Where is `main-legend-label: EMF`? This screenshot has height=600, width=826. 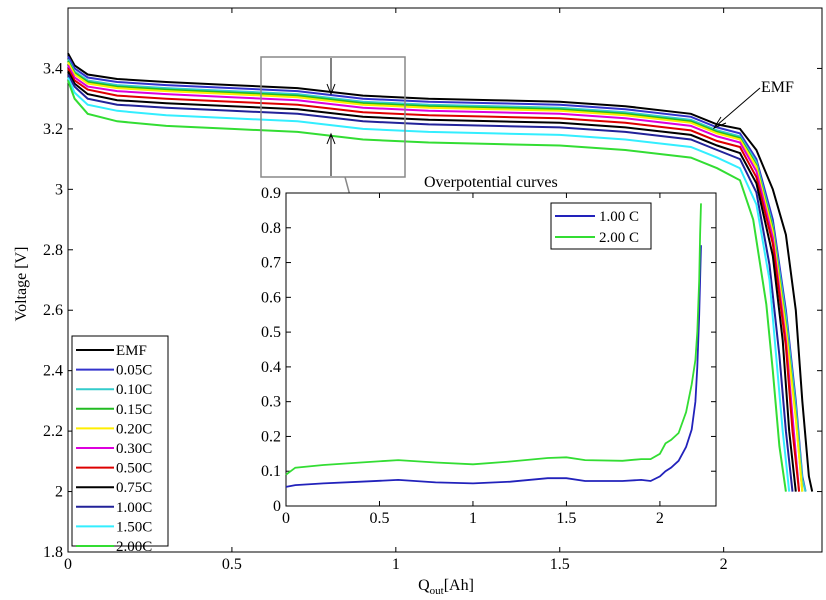
main-legend-label: EMF is located at coordinates (131, 351).